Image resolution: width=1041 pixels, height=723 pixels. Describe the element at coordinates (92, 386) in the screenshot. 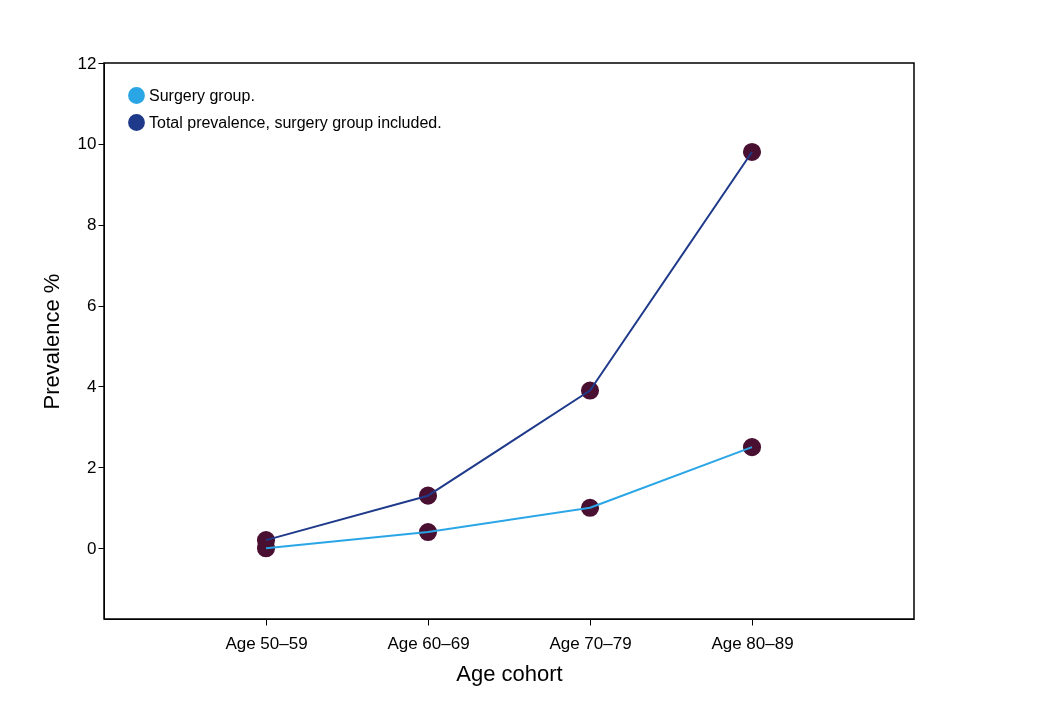

I see `y-tick-label: 4` at that location.